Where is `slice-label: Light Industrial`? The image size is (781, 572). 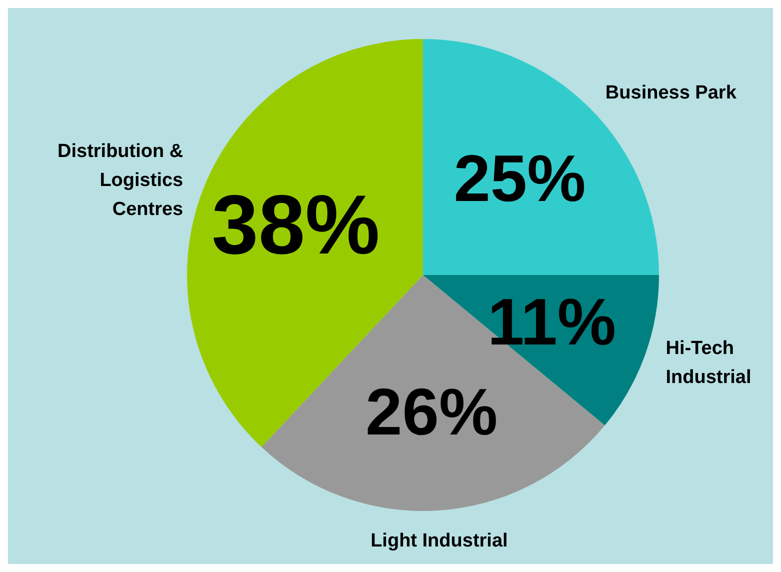 slice-label: Light Industrial is located at coordinates (439, 541).